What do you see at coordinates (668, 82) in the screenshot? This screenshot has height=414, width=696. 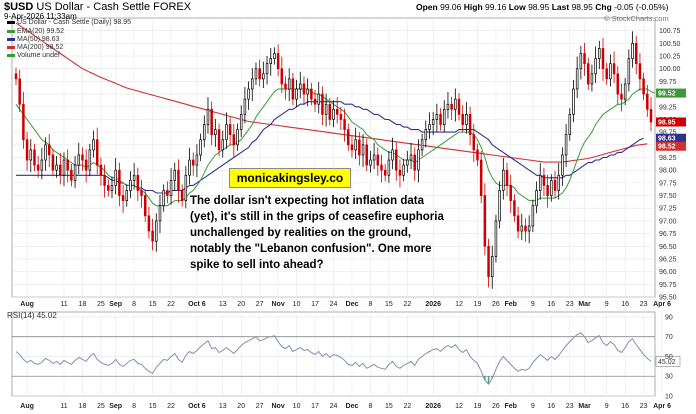 I see `price-tick-label: 99.75` at bounding box center [668, 82].